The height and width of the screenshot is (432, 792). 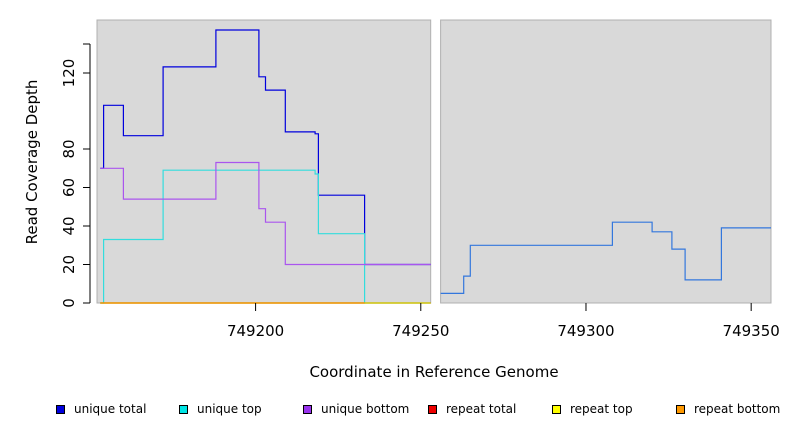 I want to click on y-tick-label: 60, so click(x=69, y=187).